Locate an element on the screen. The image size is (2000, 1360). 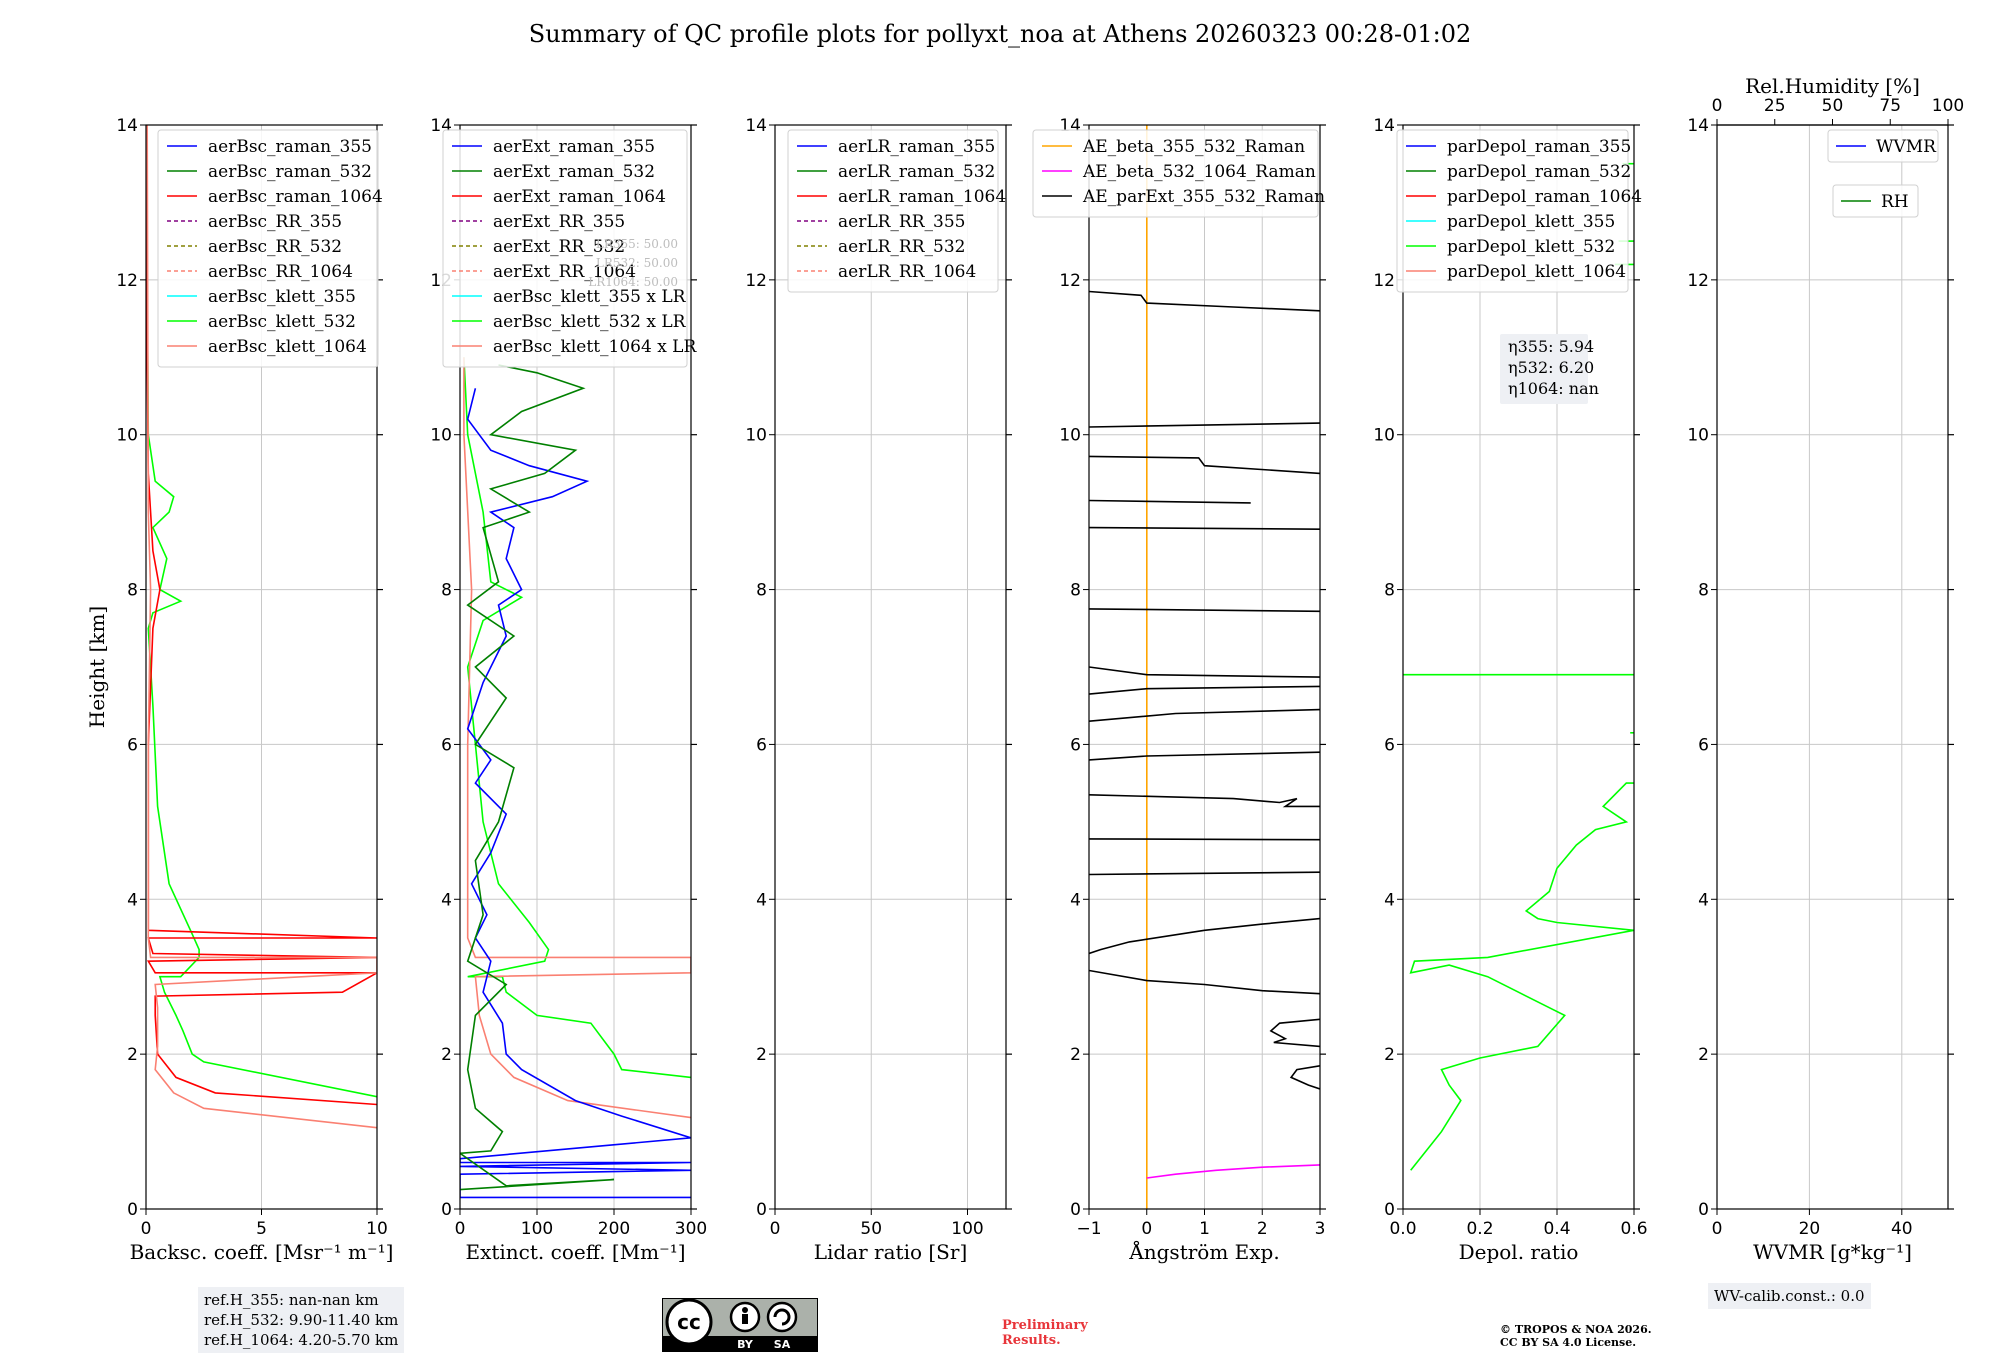
extinction-ytick-label-0: 0 is located at coordinates (446, 1210).